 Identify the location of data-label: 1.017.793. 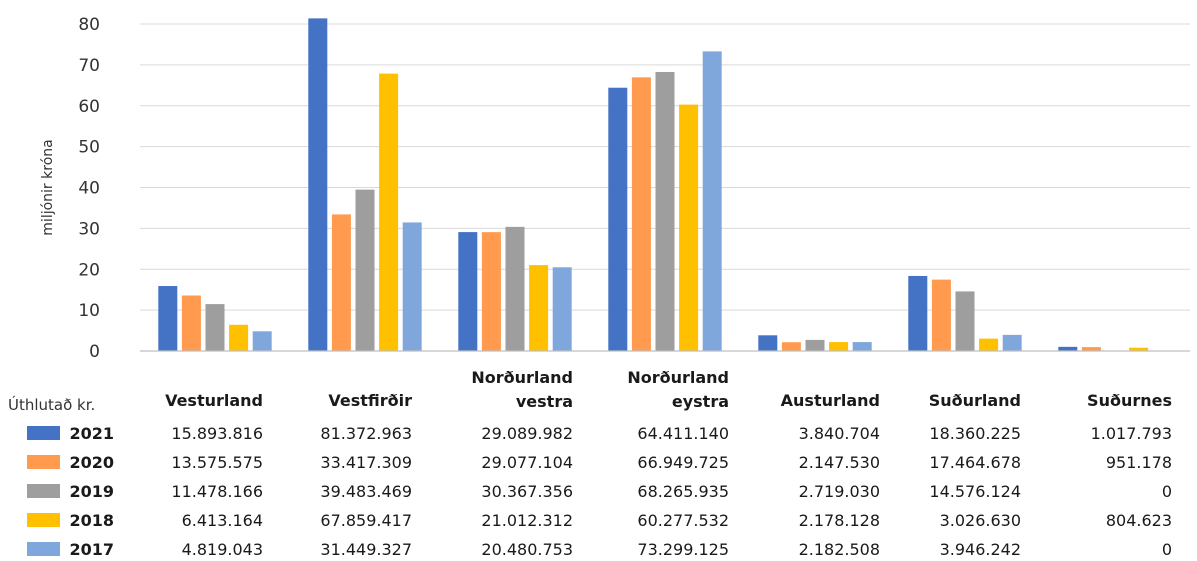
(1131, 433).